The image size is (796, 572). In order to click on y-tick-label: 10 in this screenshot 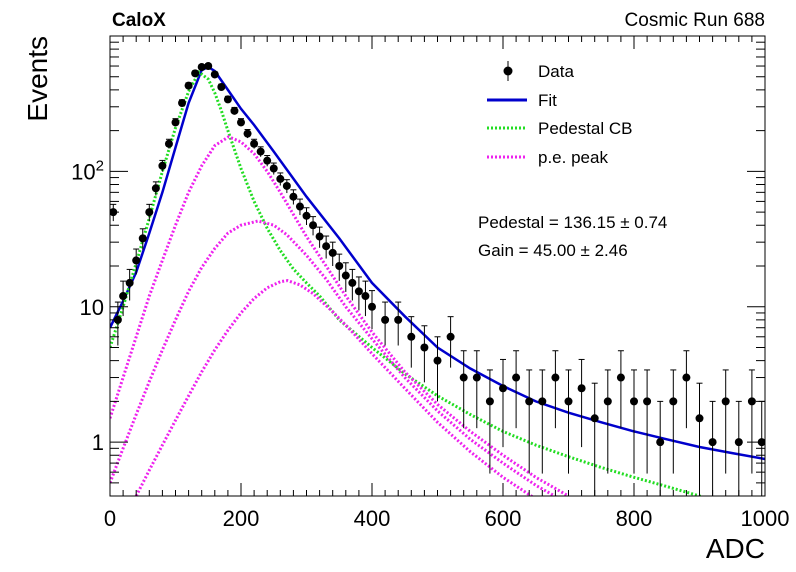, I will do `click(92, 307)`.